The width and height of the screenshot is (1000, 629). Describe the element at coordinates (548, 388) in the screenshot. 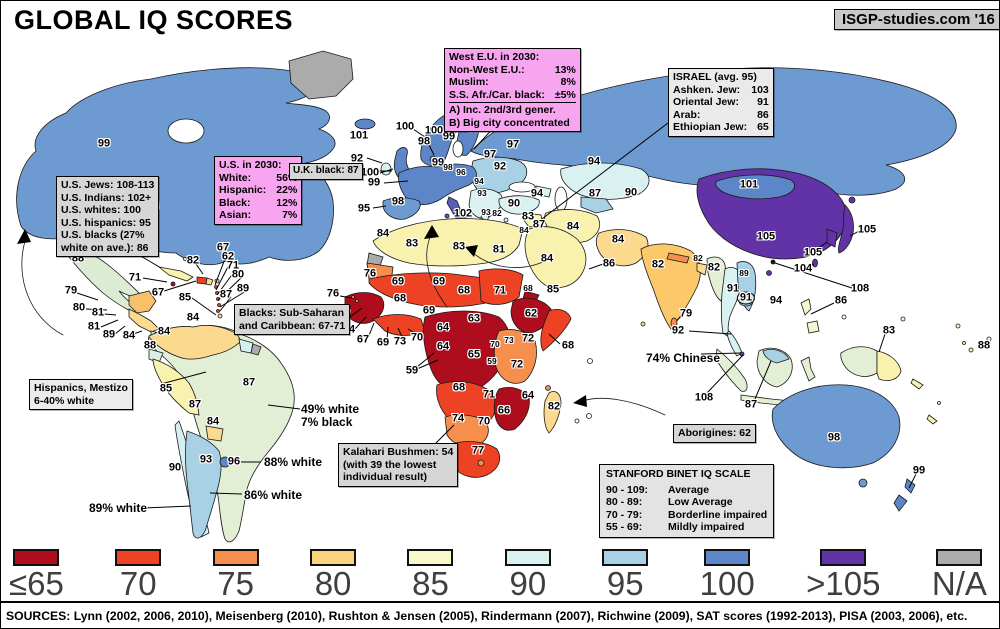

I see `region-comoros` at that location.